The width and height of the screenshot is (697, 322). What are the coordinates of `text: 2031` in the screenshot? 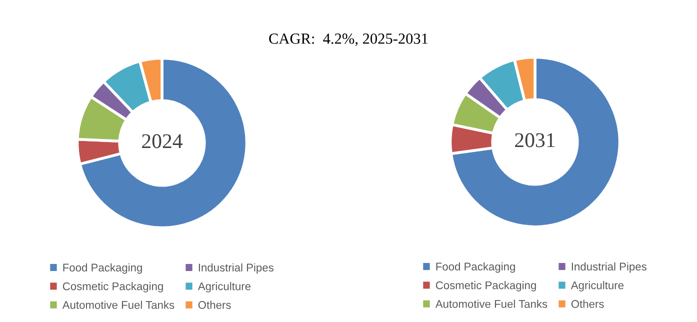 It's located at (535, 140).